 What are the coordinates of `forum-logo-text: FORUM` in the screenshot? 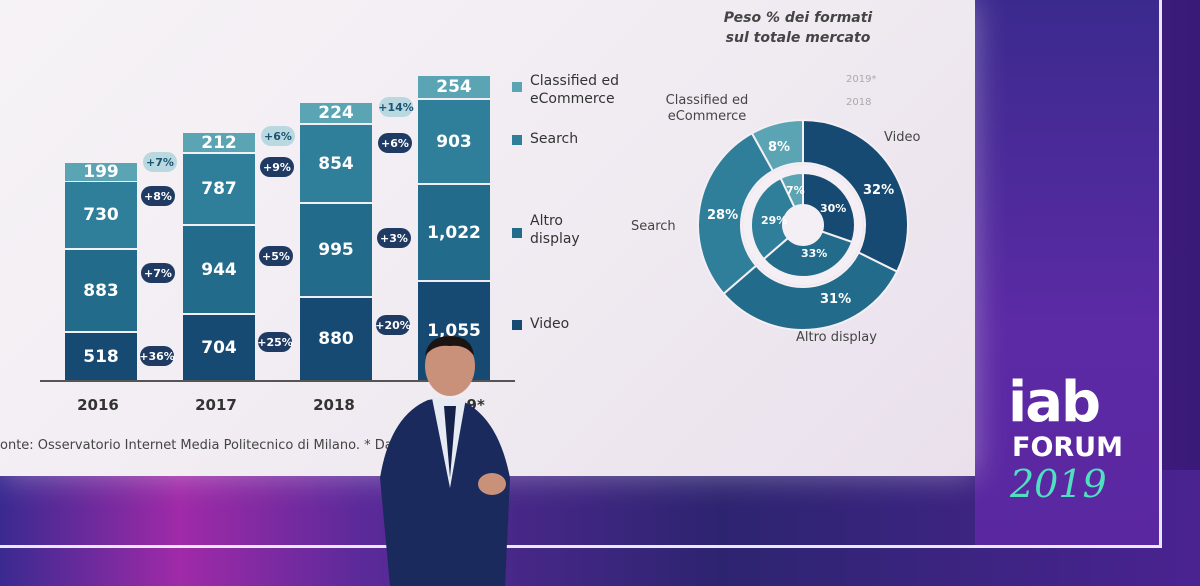 It's located at (1067, 447).